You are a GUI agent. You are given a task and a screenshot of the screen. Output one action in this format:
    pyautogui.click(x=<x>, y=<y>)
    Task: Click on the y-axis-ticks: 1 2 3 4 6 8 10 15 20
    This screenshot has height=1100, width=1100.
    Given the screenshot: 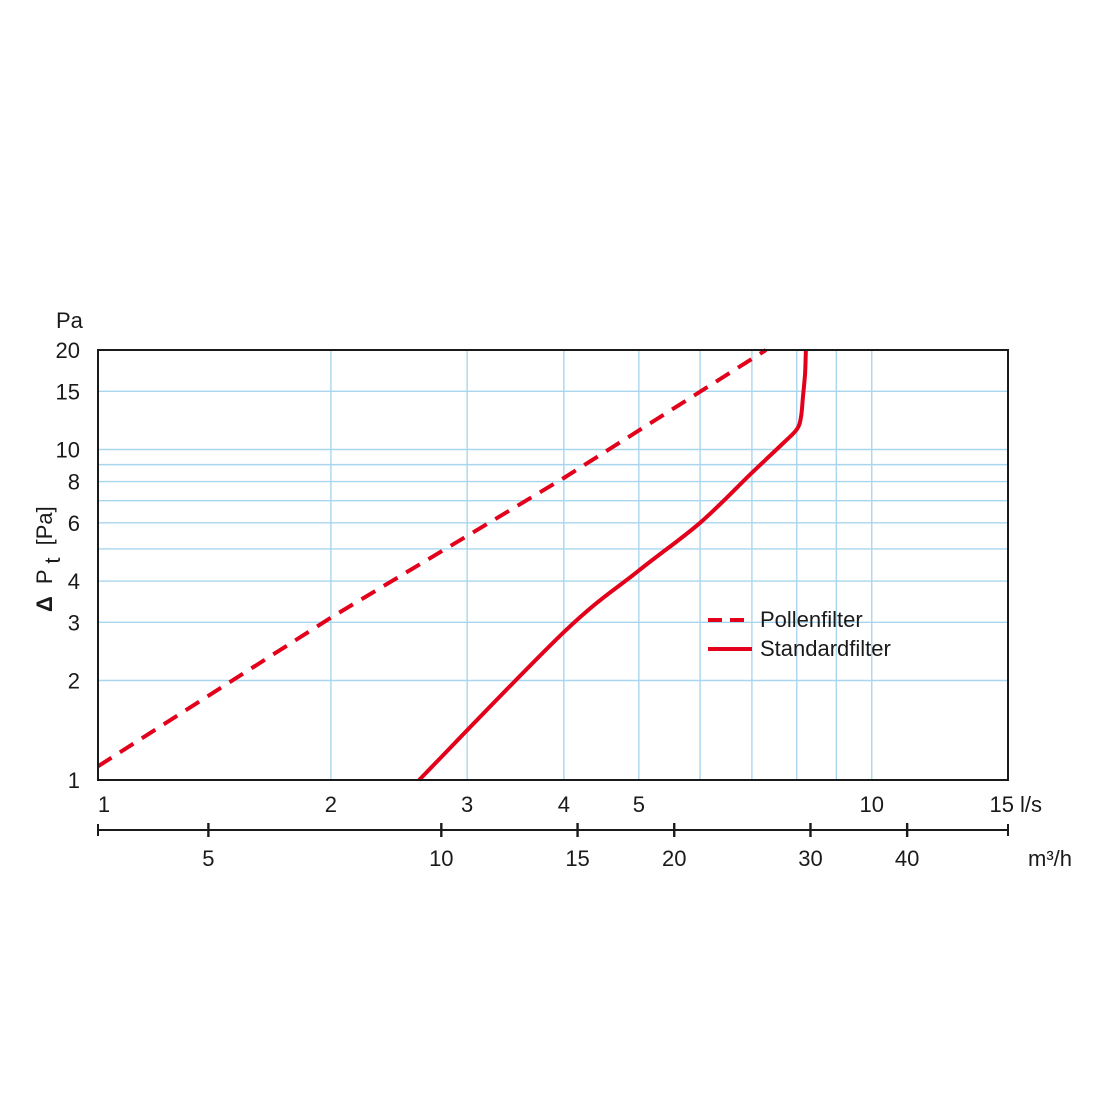 What is the action you would take?
    pyautogui.click(x=68, y=565)
    